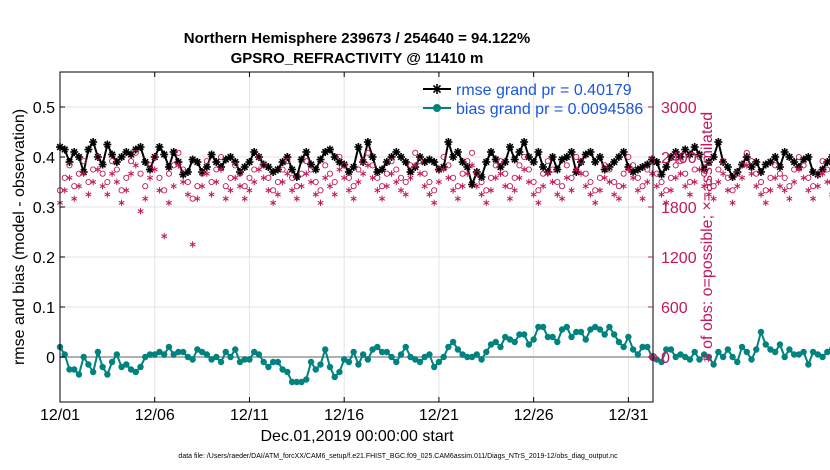  What do you see at coordinates (44, 108) in the screenshot?
I see `y-tick-label: 0.5` at bounding box center [44, 108].